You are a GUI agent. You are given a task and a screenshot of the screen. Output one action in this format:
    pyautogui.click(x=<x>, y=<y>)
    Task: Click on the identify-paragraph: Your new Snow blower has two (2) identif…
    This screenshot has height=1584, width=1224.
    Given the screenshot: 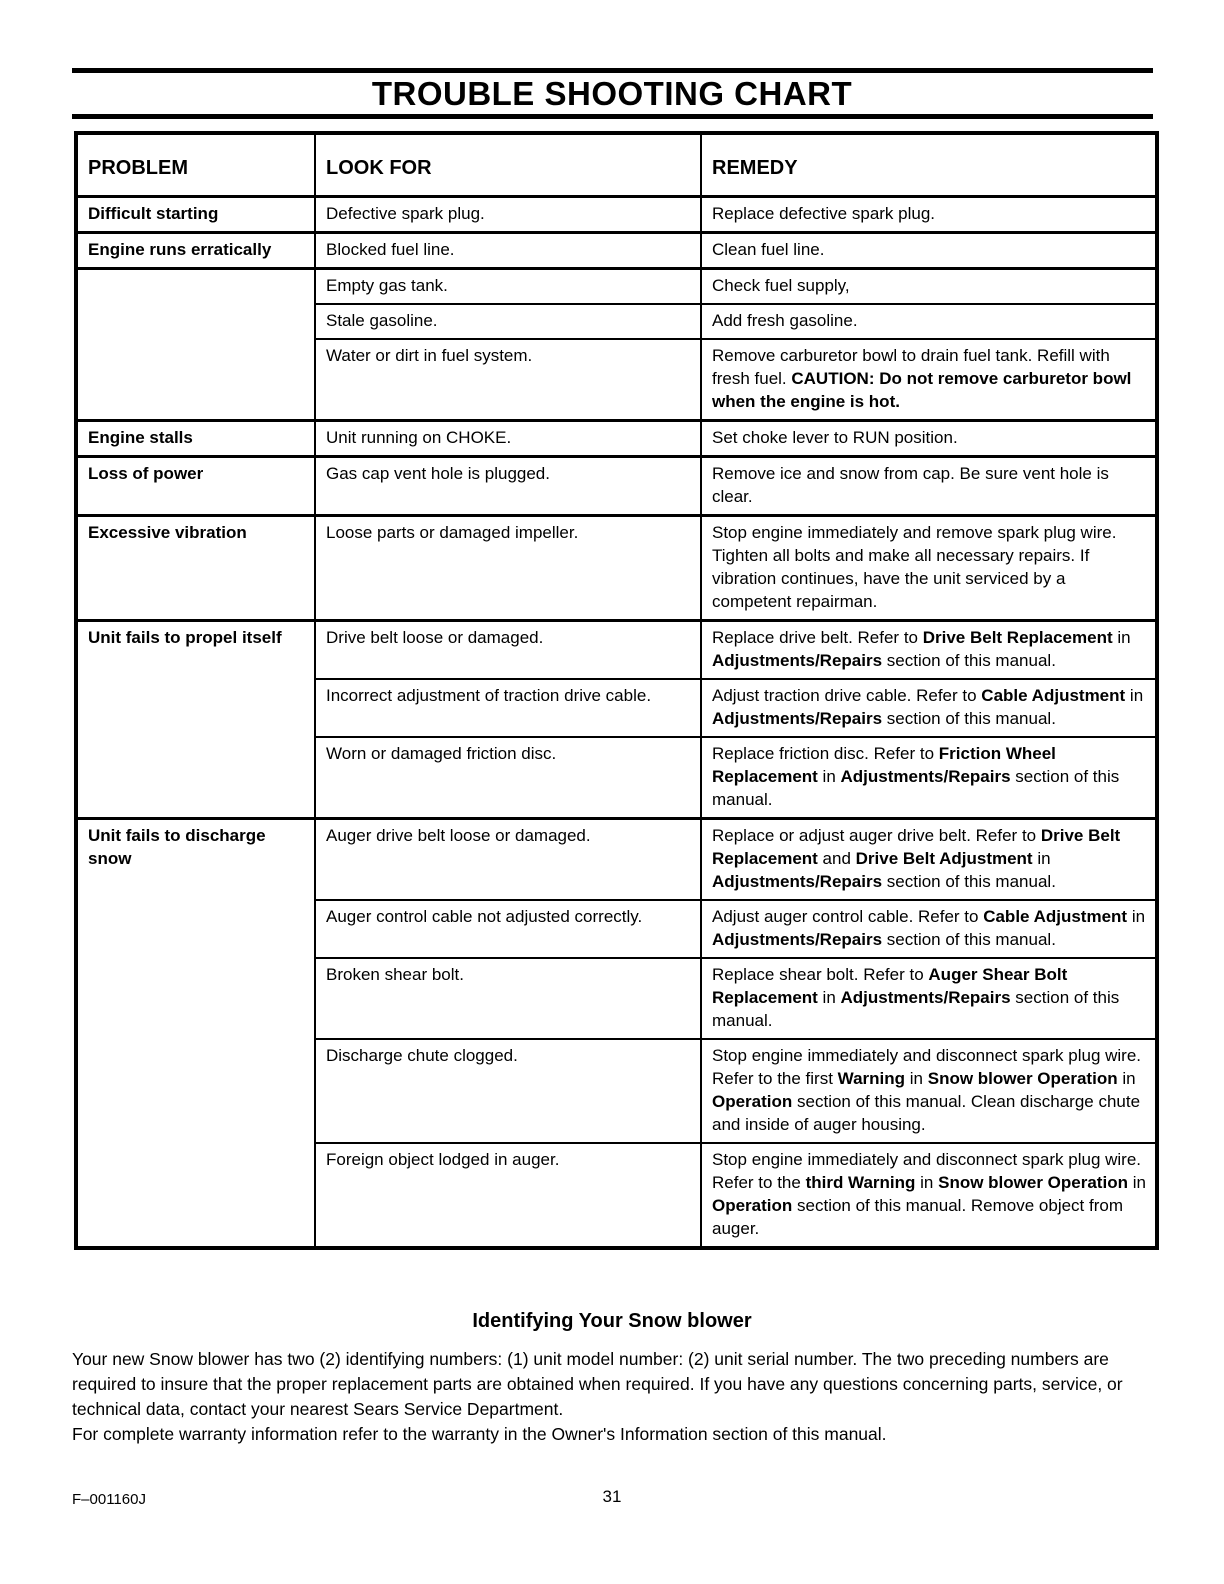 What is the action you would take?
    pyautogui.click(x=597, y=1383)
    